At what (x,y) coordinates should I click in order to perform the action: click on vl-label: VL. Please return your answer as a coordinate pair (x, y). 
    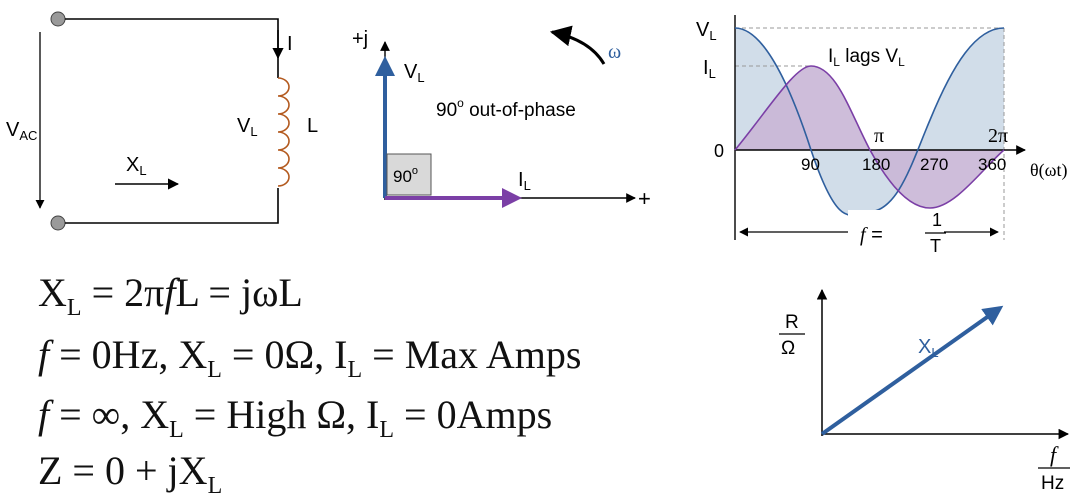
    Looking at the image, I should click on (247, 127).